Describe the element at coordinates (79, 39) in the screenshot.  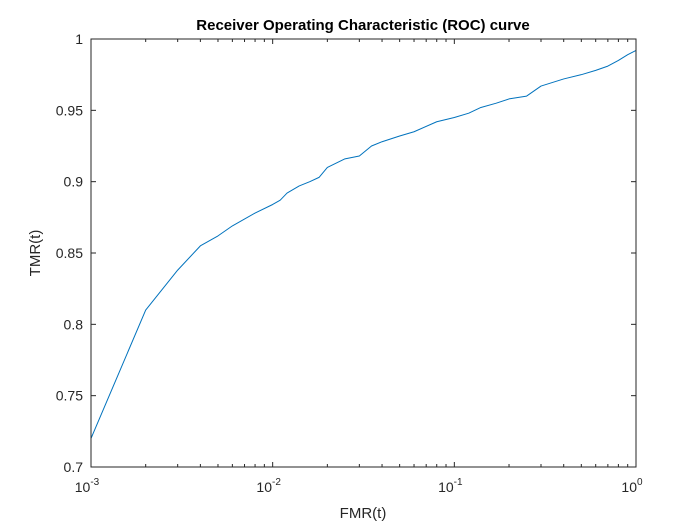
I see `y-tick-label: 1` at that location.